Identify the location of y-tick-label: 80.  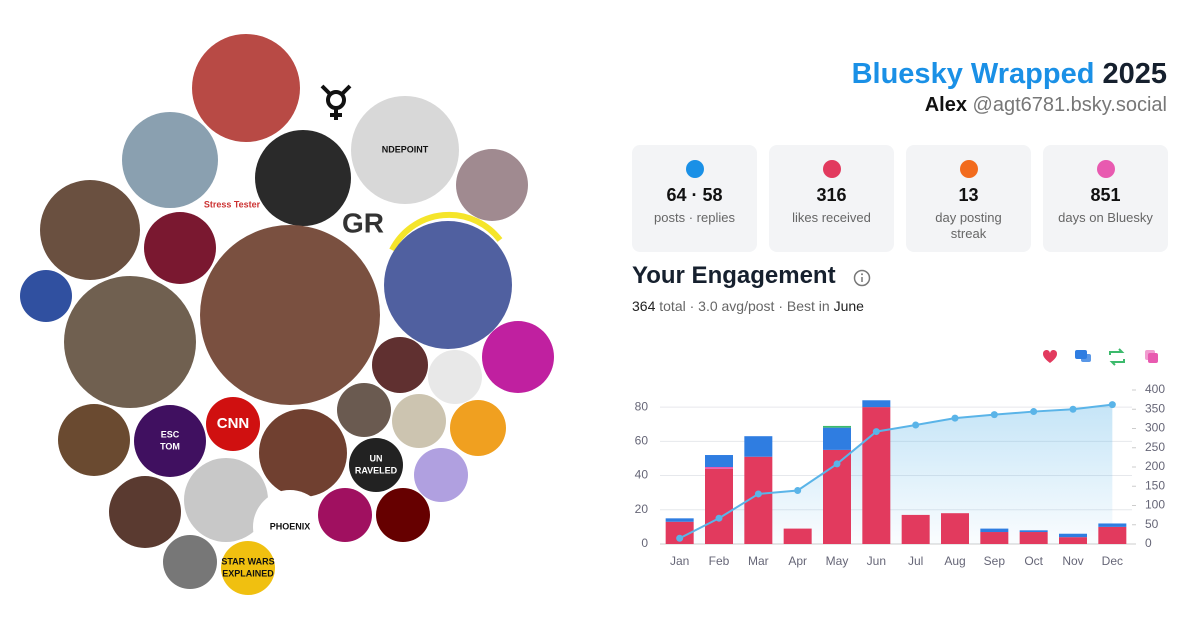
(642, 406).